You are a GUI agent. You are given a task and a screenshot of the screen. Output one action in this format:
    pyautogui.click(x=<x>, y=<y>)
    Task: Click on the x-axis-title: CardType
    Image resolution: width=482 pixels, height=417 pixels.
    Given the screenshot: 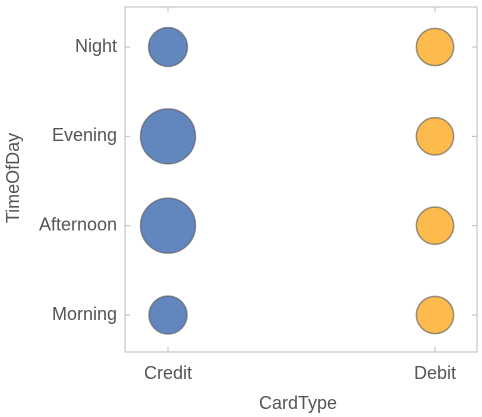 What is the action you would take?
    pyautogui.click(x=298, y=403)
    